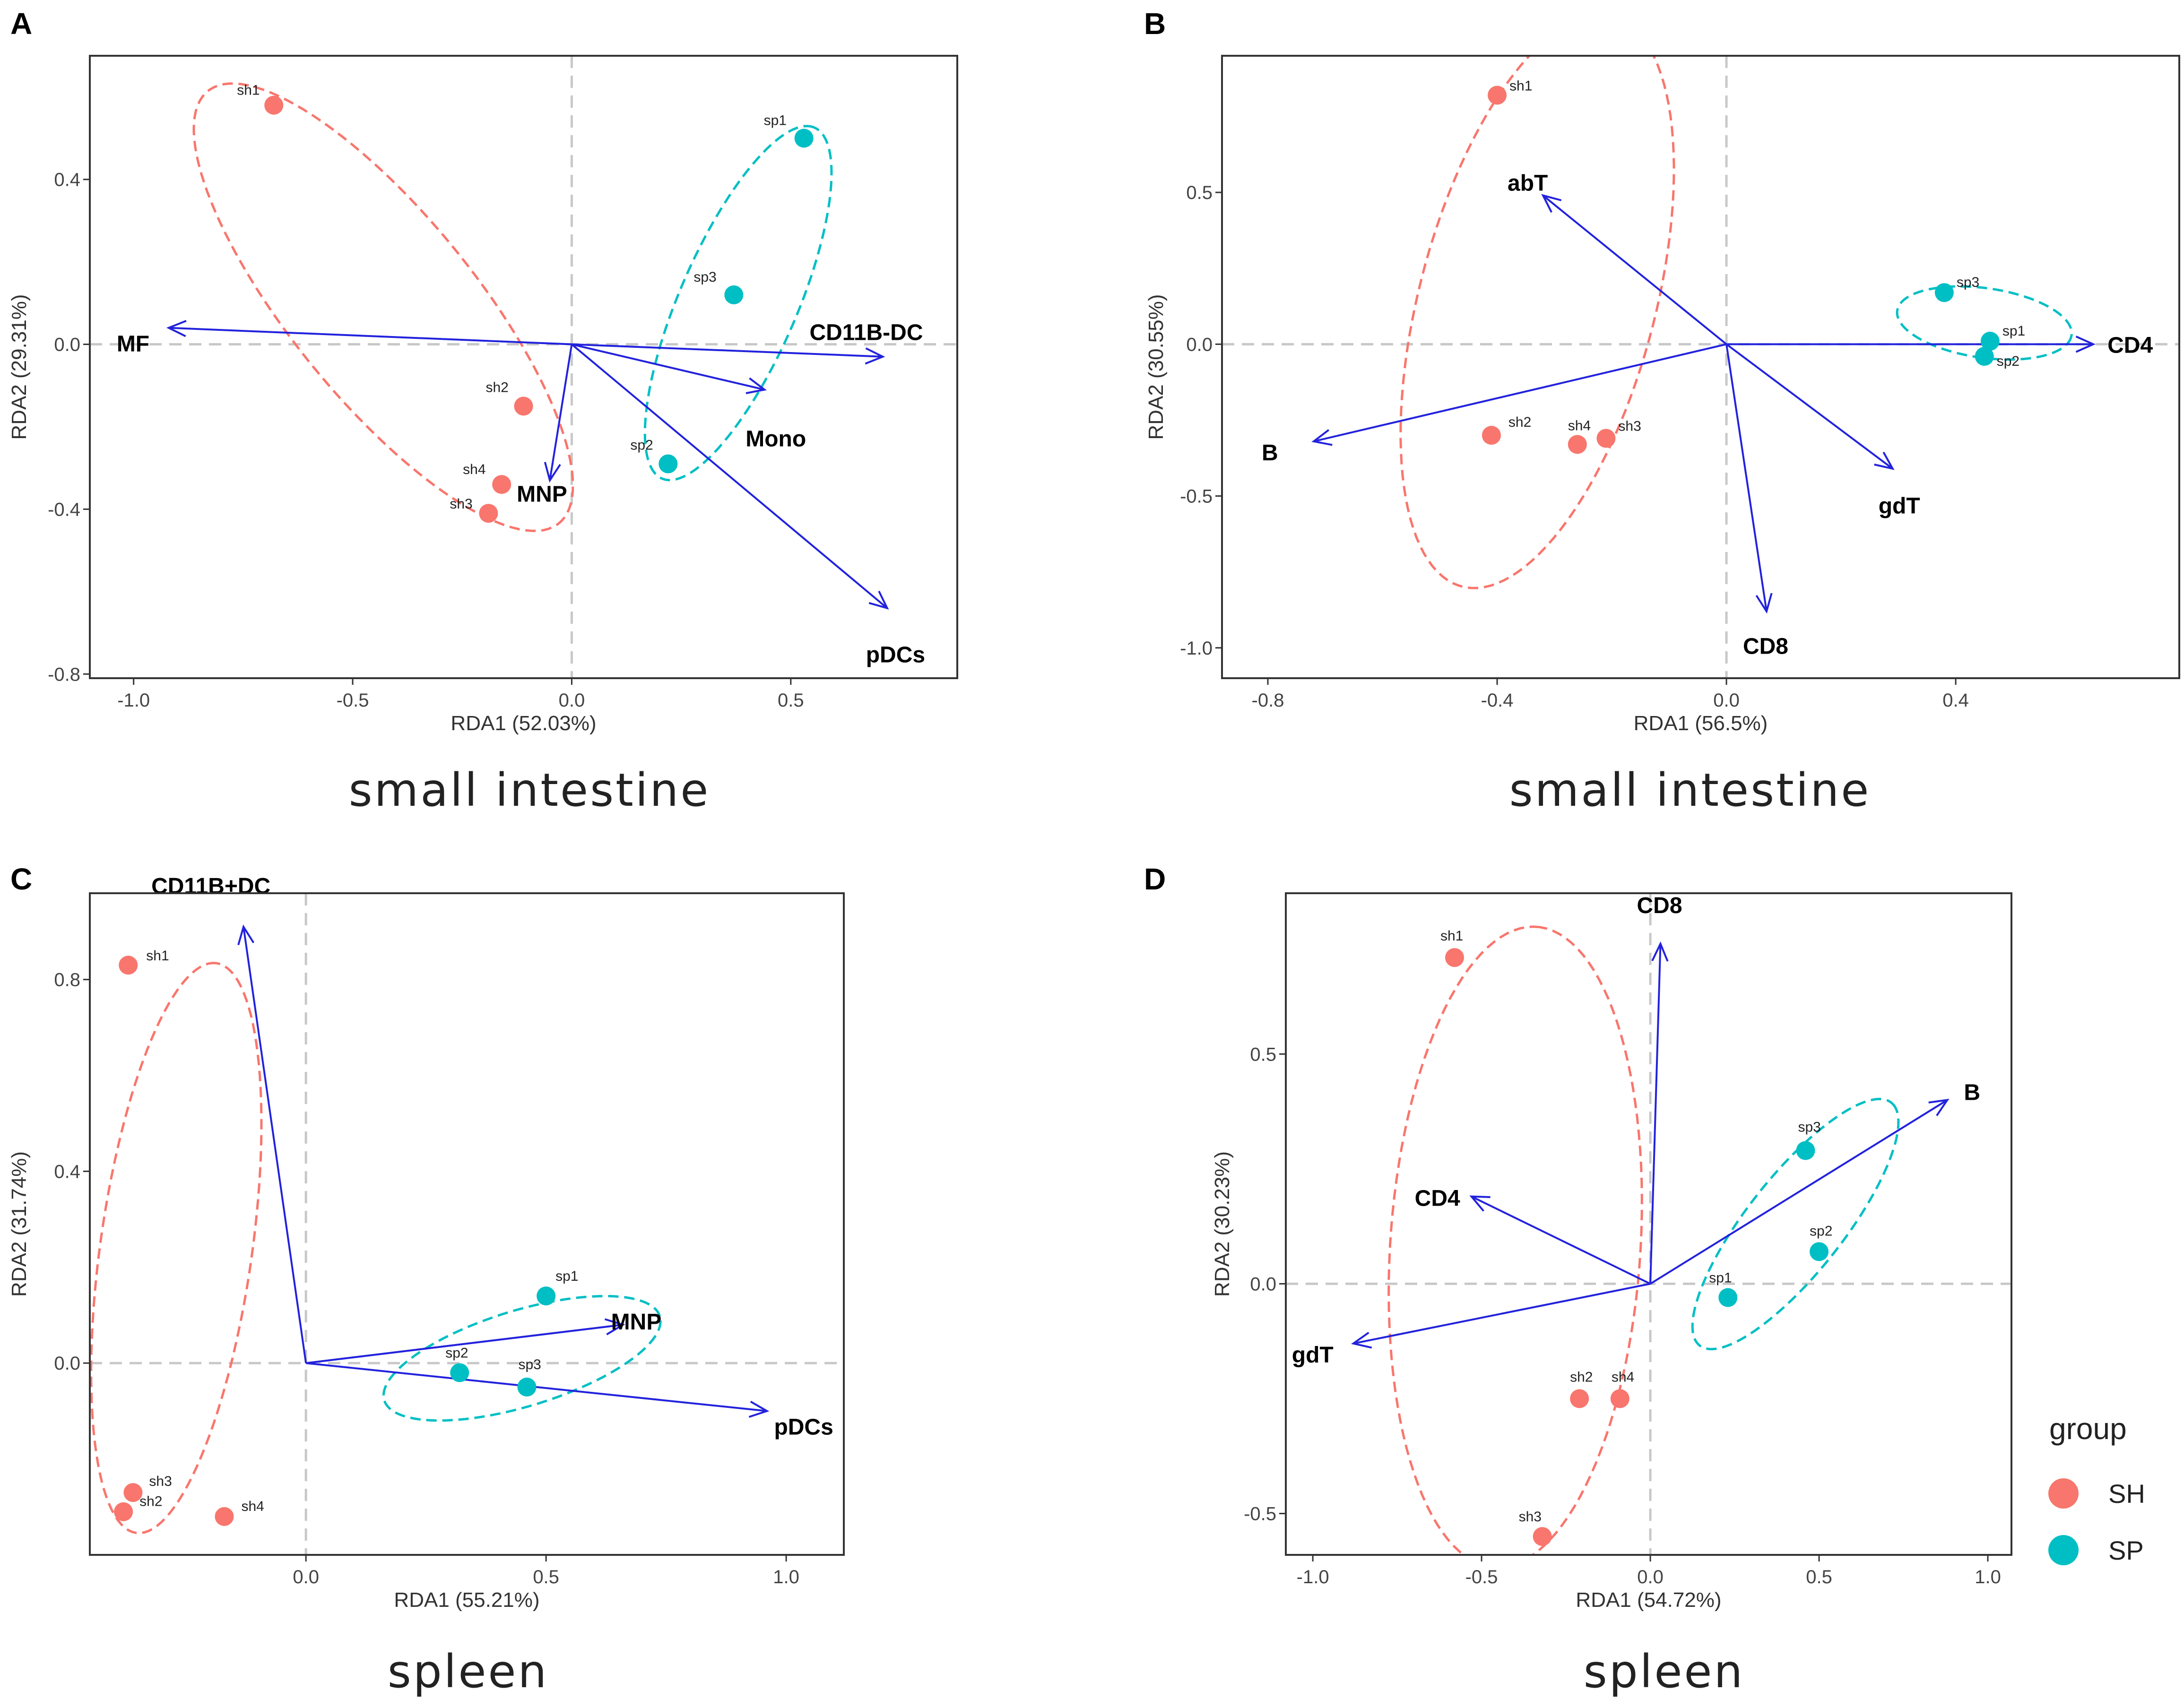 The height and width of the screenshot is (1708, 2184). What do you see at coordinates (1634, 269) in the screenshot?
I see `vector-abt` at bounding box center [1634, 269].